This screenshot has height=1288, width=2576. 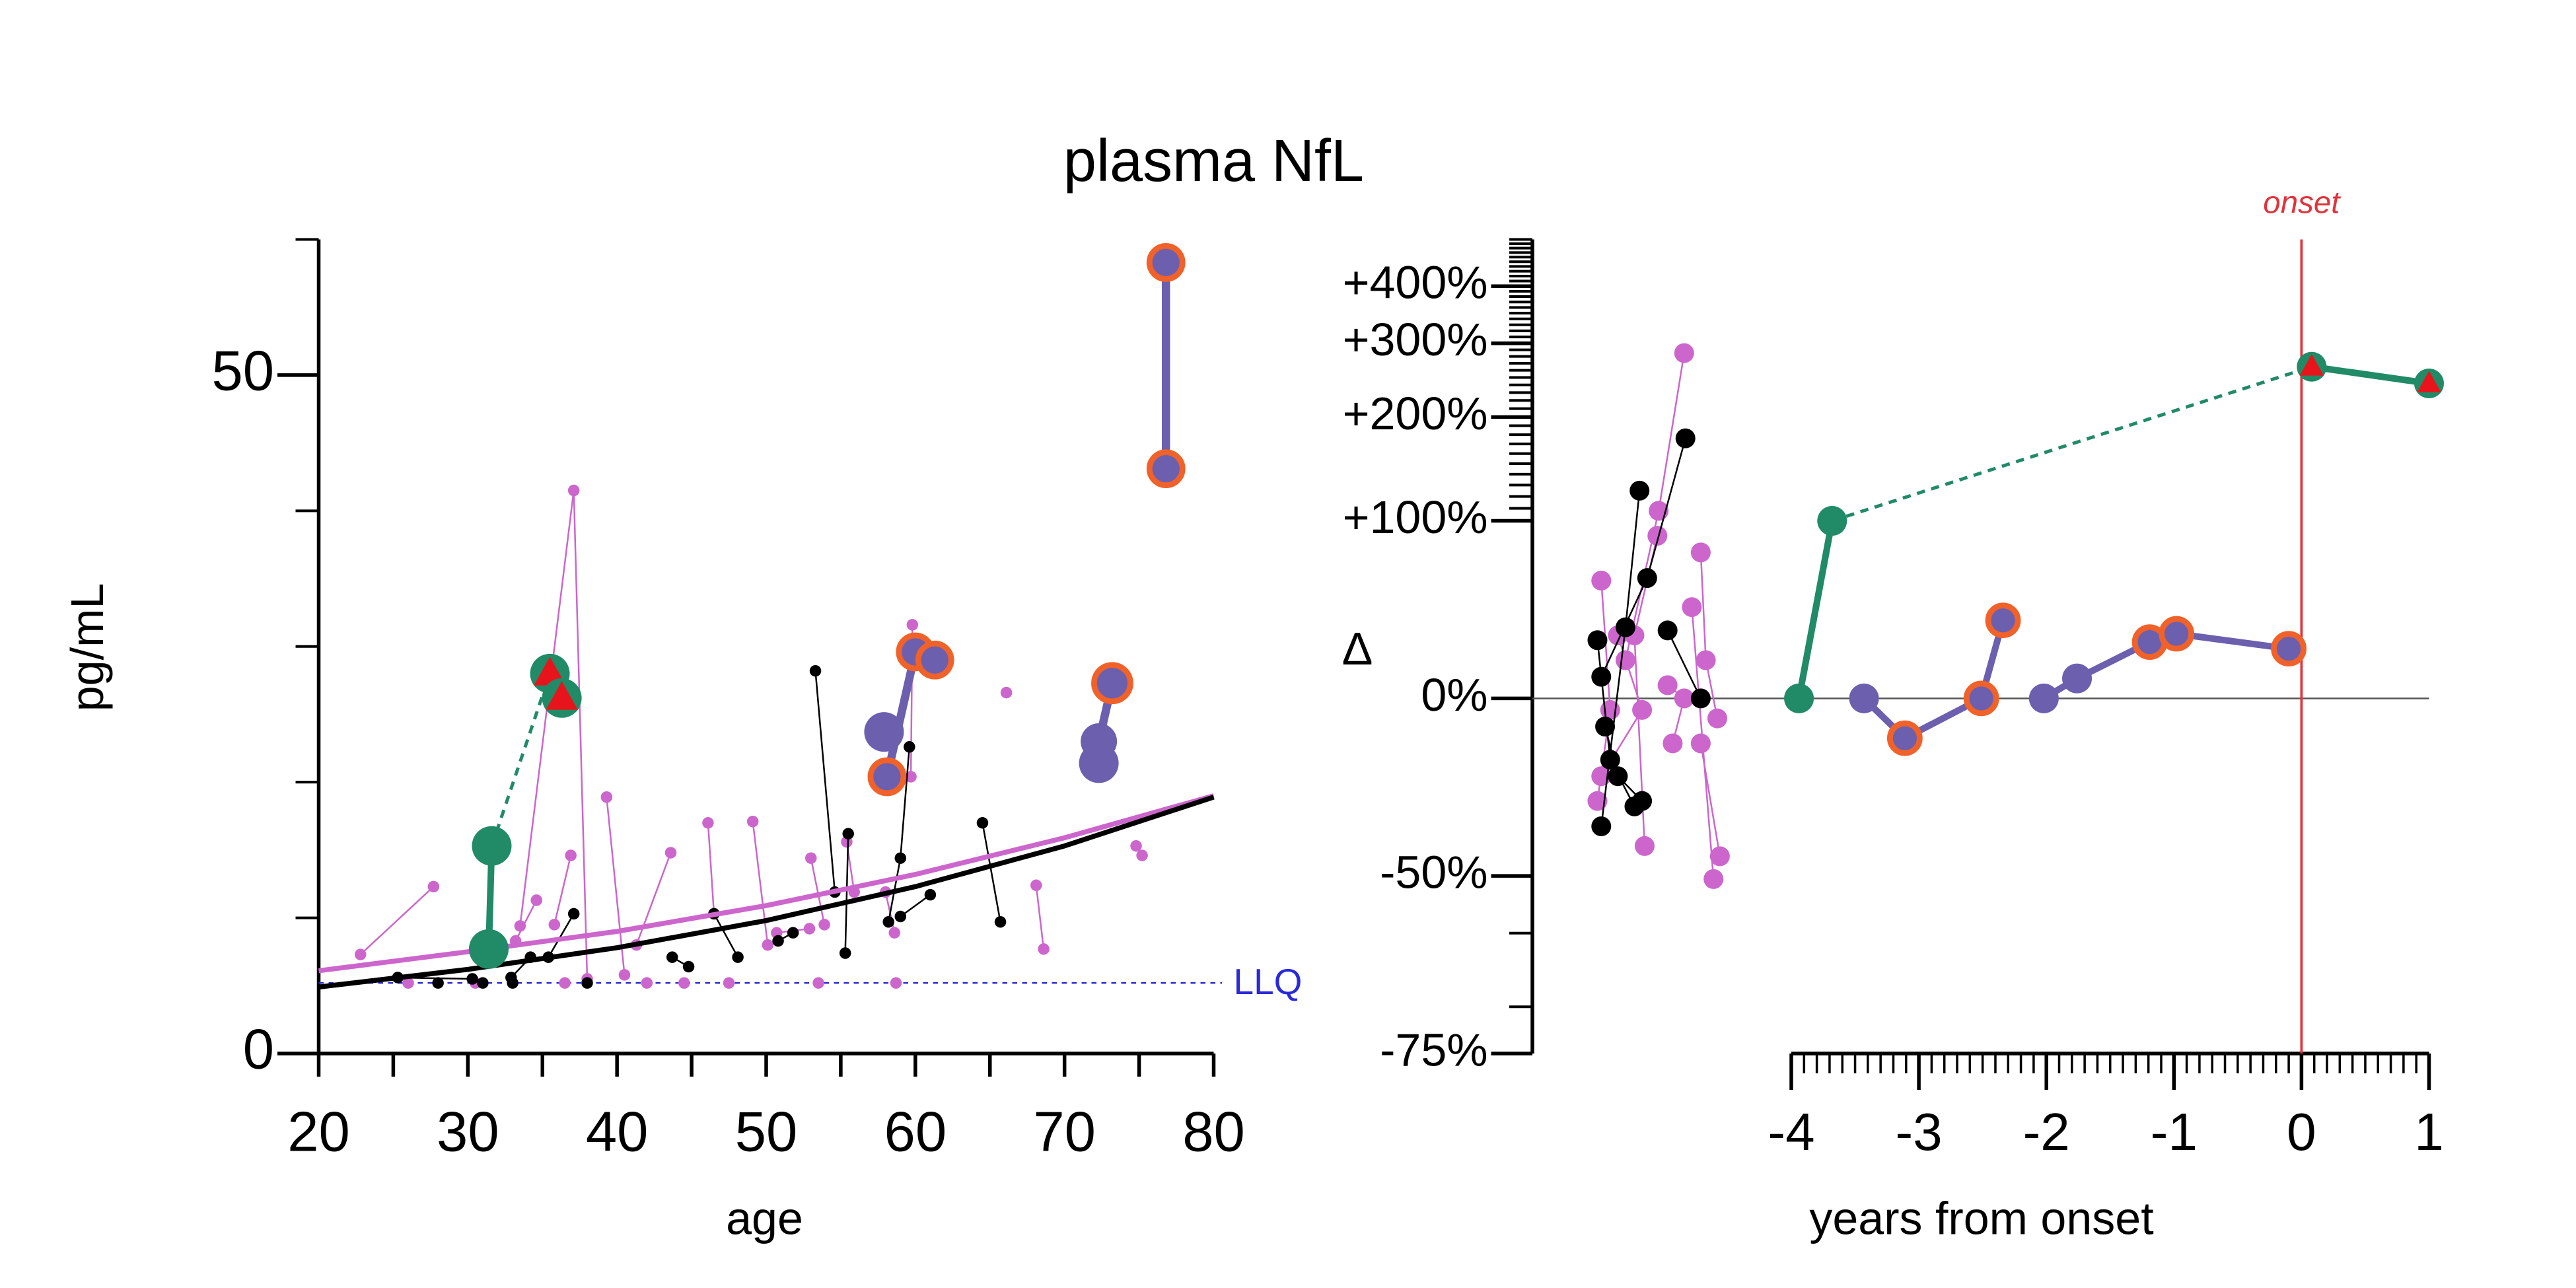 I want to click on y-tick-label: +100%, so click(x=1415, y=517).